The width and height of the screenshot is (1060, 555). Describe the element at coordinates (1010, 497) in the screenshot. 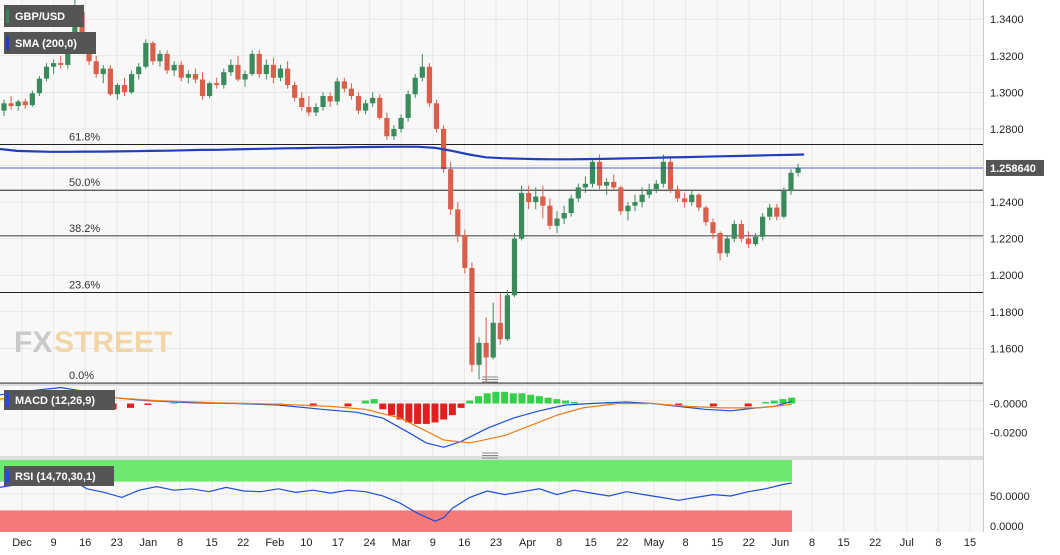

I see `rsi-tick-label: 50.0000` at that location.